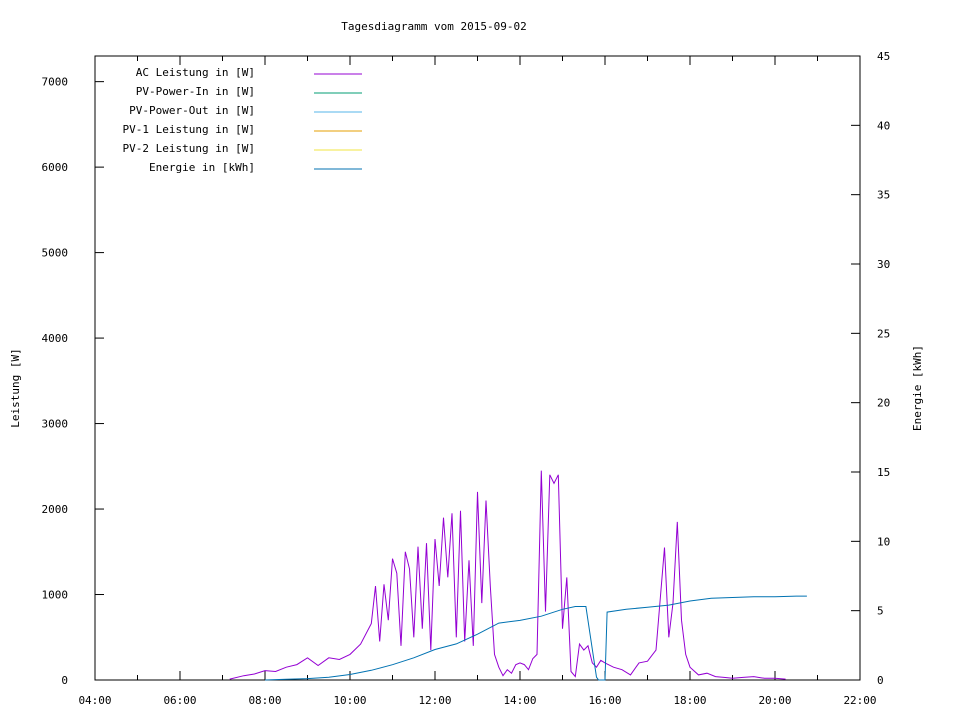 This screenshot has width=960, height=720. I want to click on y2-tick-label: 20, so click(883, 403).